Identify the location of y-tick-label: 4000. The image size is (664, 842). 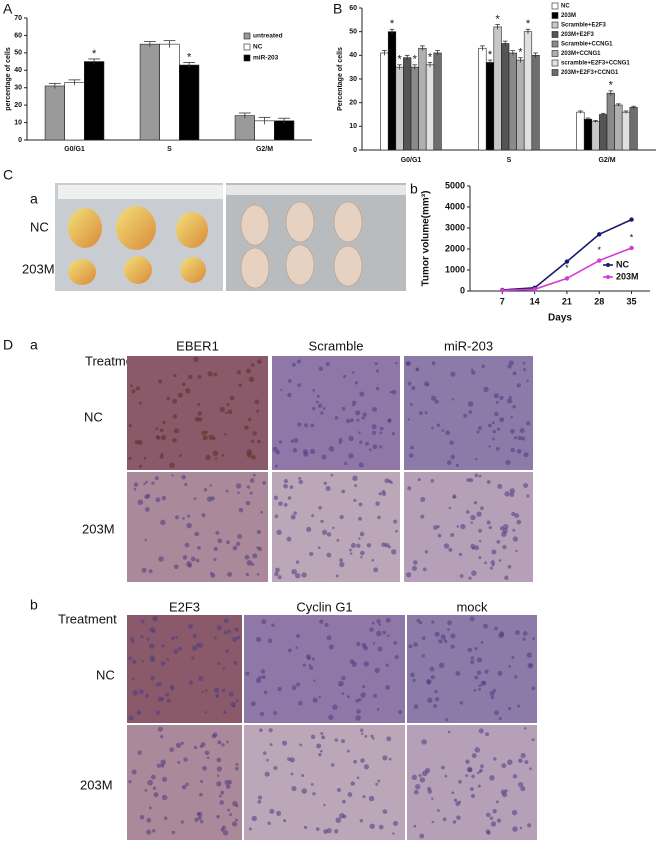
(455, 206).